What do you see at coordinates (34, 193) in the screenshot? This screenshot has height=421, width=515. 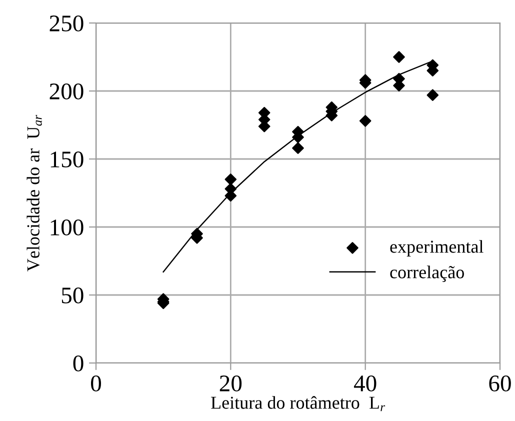 I see `y-axis-title: Velocidade do ar U$_{ar}$` at bounding box center [34, 193].